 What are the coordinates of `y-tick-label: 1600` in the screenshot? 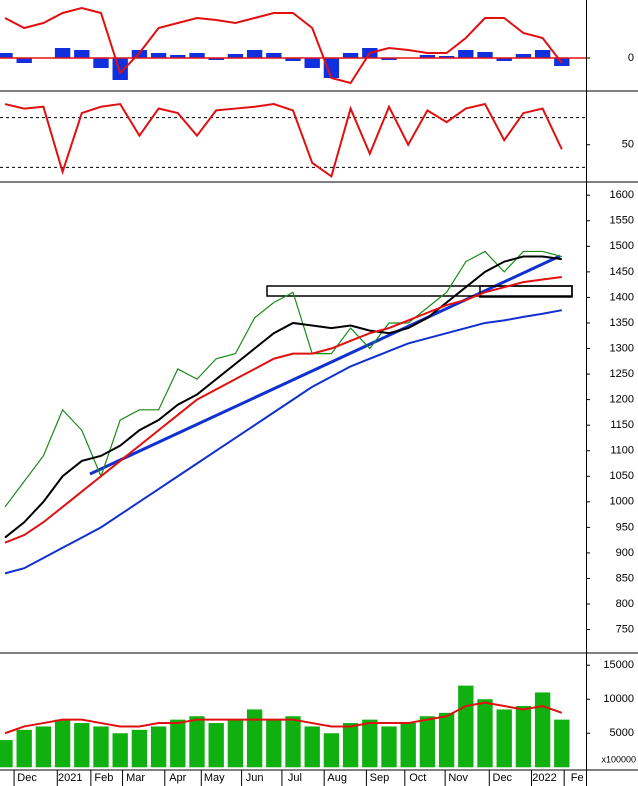 It's located at (622, 195).